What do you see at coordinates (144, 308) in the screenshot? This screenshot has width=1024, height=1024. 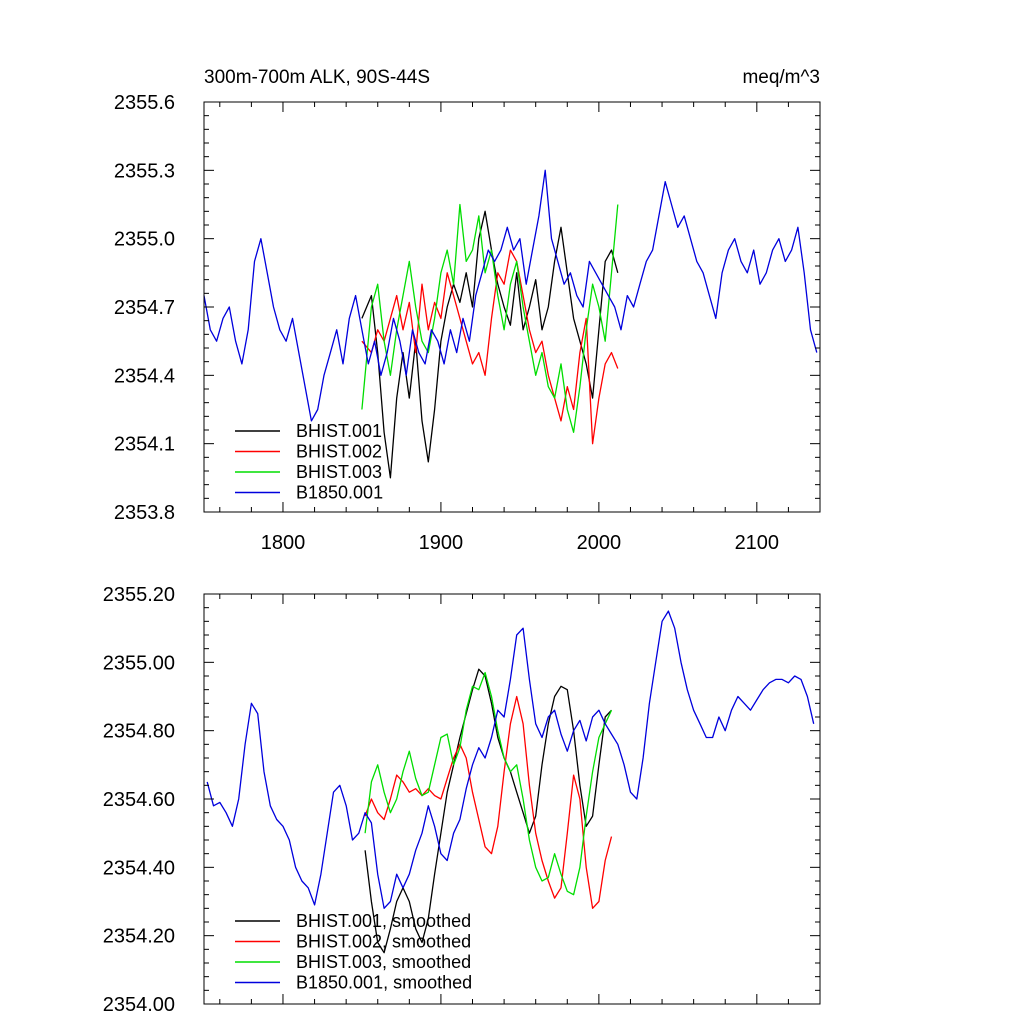 I see `top-y-tick-label: 2354.7` at bounding box center [144, 308].